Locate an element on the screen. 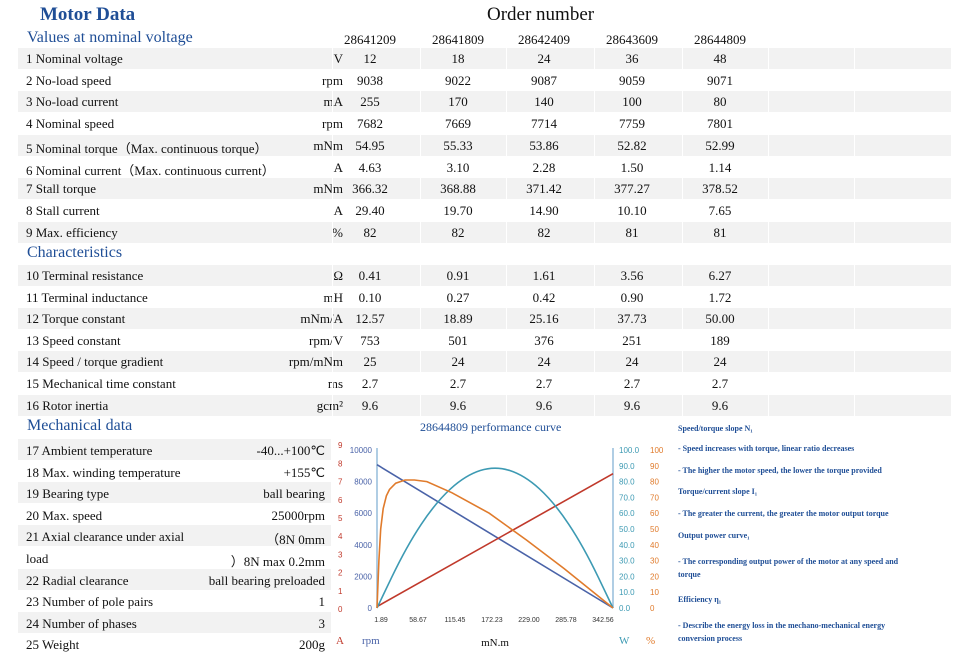 The height and width of the screenshot is (663, 954). row-unit: V is located at coordinates (338, 58).